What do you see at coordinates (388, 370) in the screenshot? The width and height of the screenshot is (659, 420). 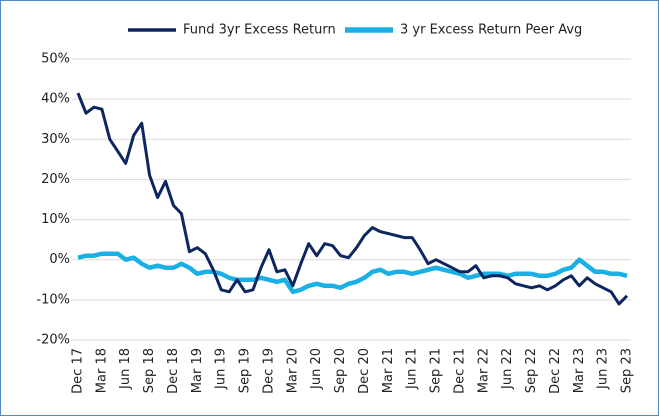 I see `x-tick-label: Mar 21` at bounding box center [388, 370].